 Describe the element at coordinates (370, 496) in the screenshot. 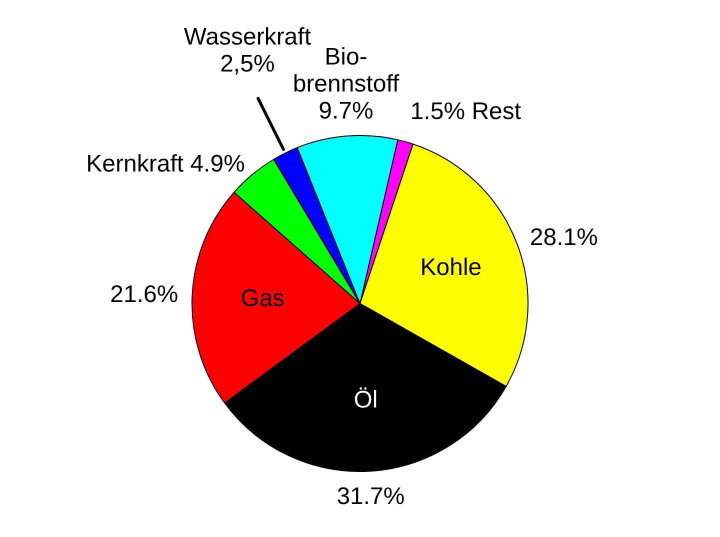

I see `data-label: 31.7%` at that location.